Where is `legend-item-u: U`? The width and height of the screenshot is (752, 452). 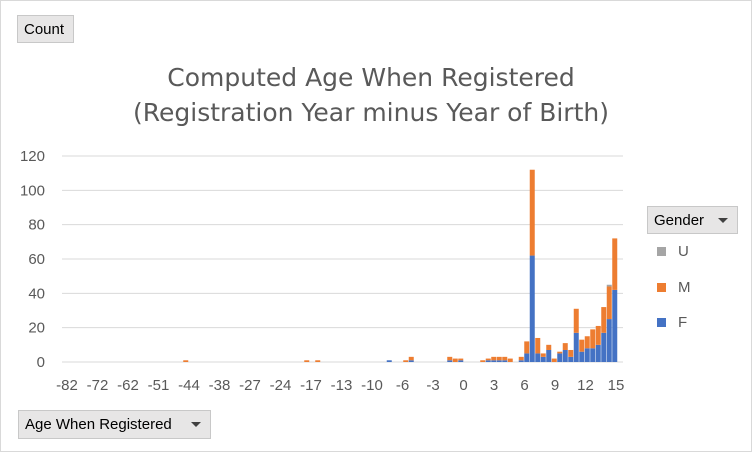 legend-item-u: U is located at coordinates (673, 251).